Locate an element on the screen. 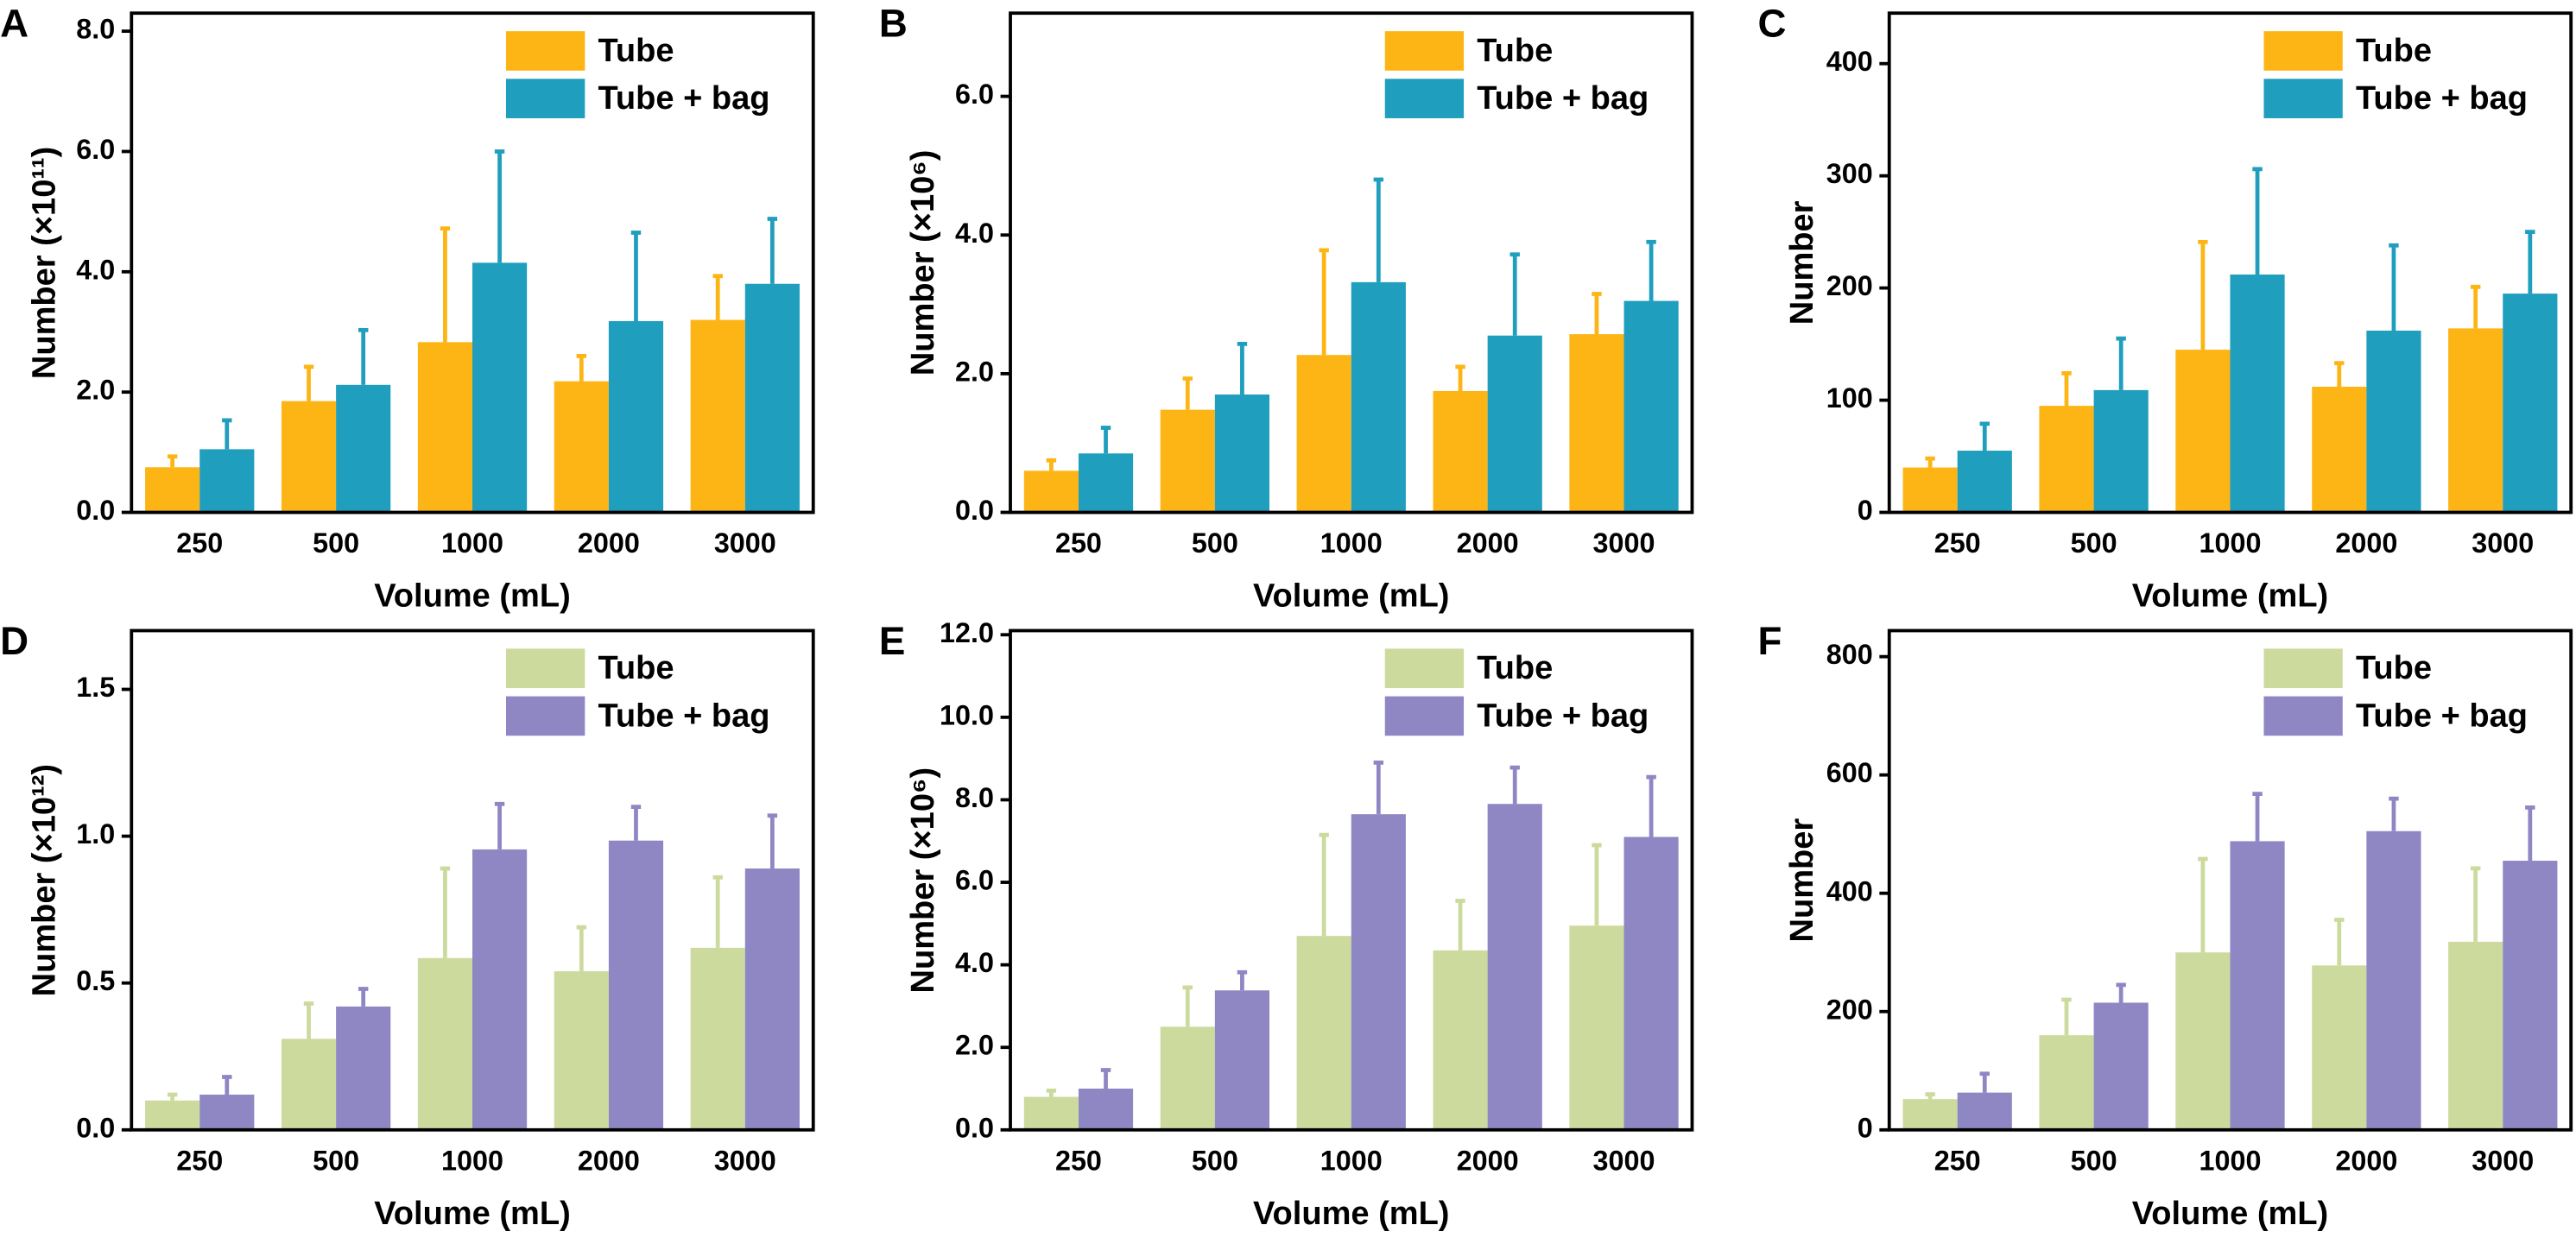  y-tick-label: 1.0 is located at coordinates (95, 833).